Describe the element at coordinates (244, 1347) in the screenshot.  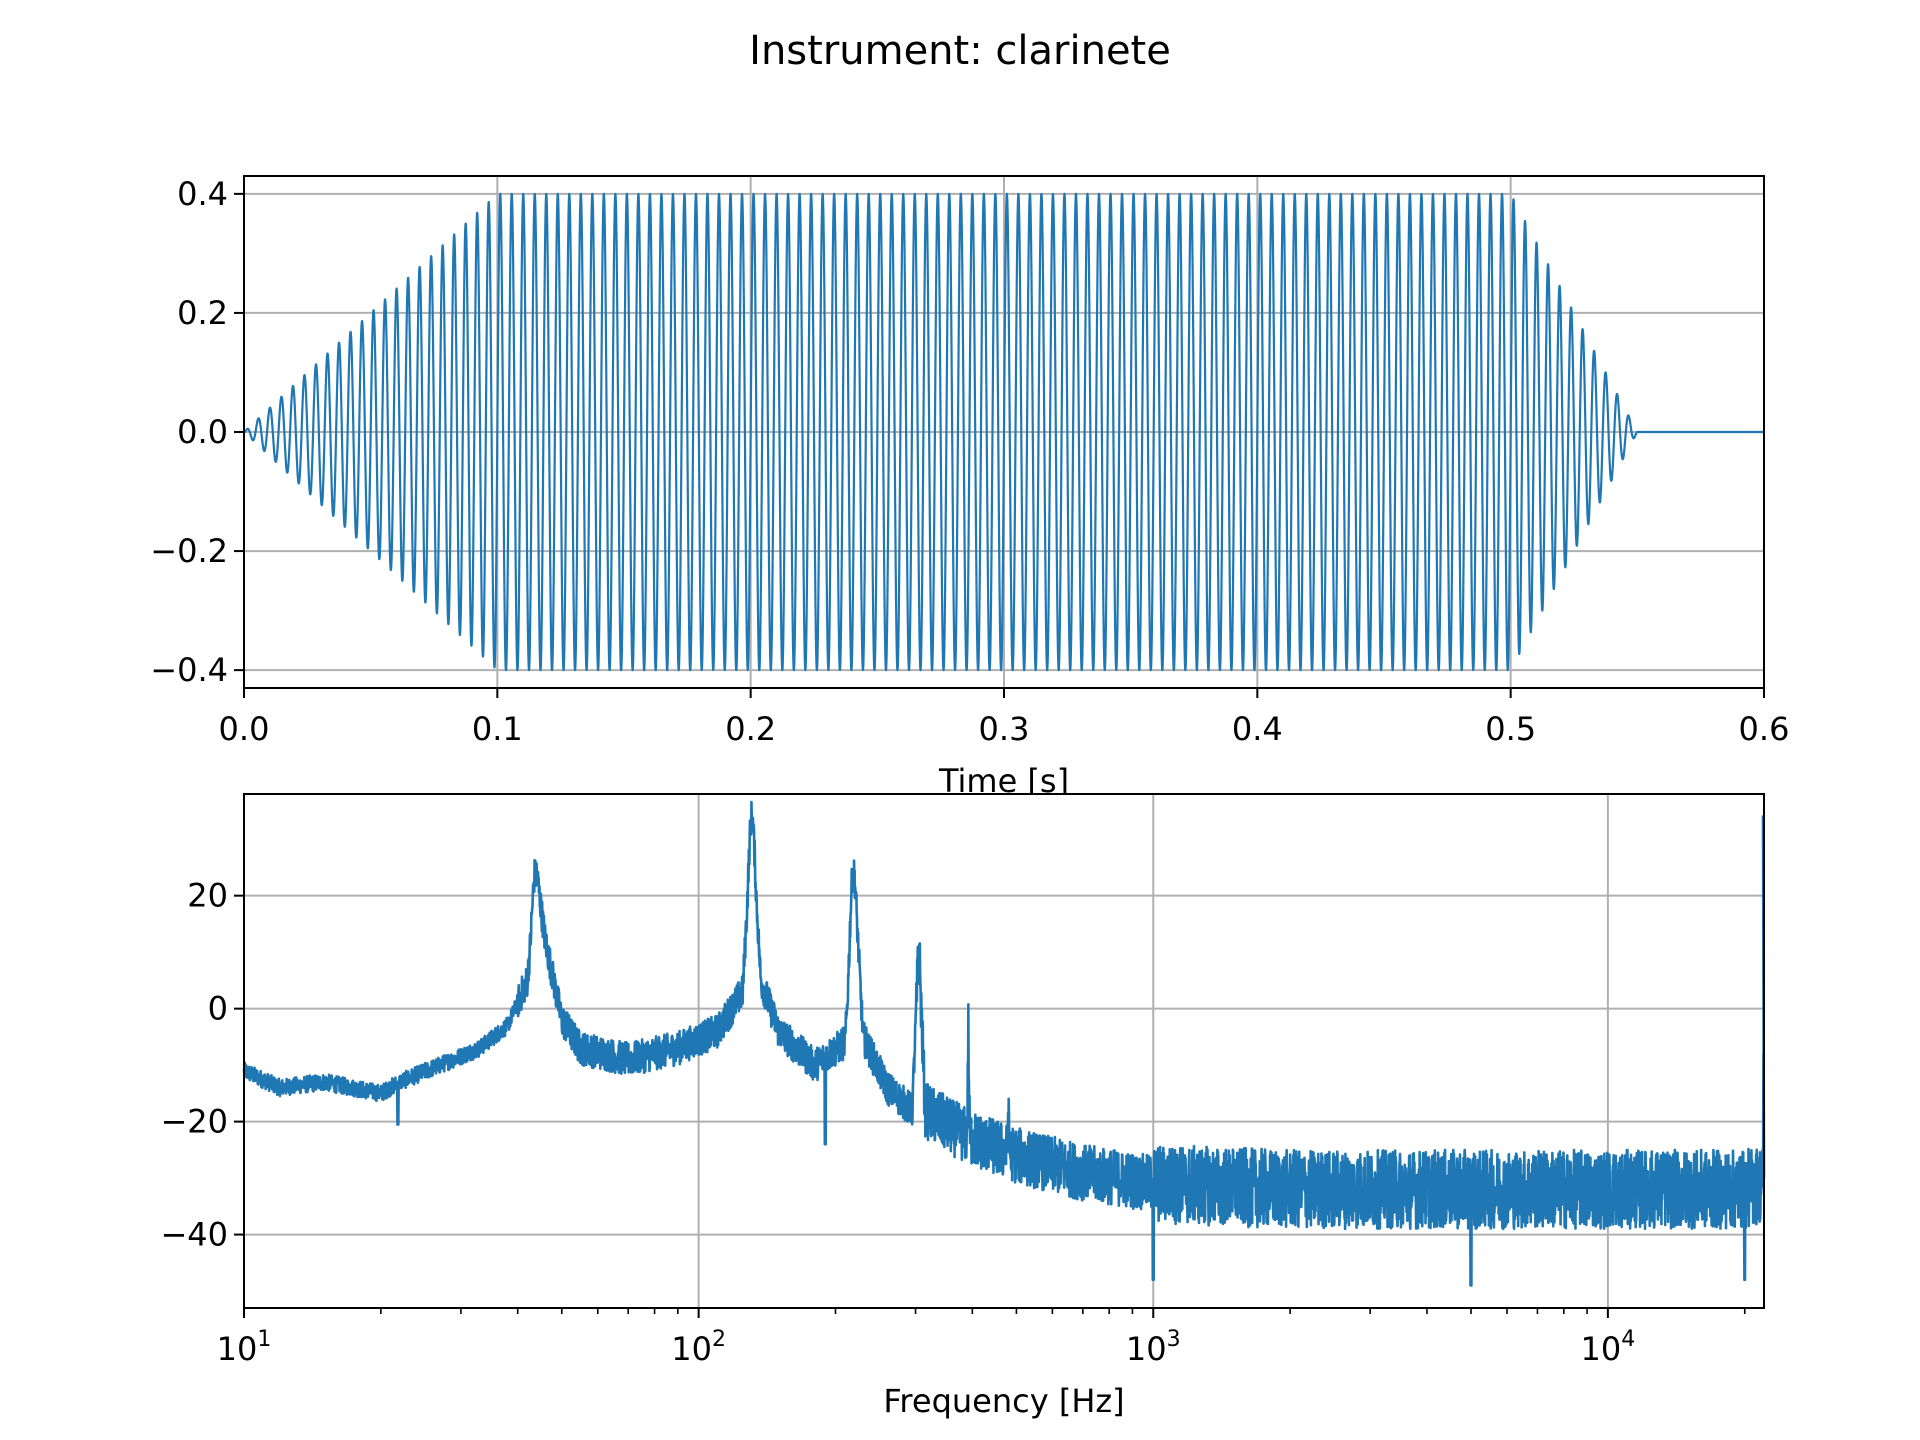
I see `spectrum-xtick-label: 10¹` at that location.